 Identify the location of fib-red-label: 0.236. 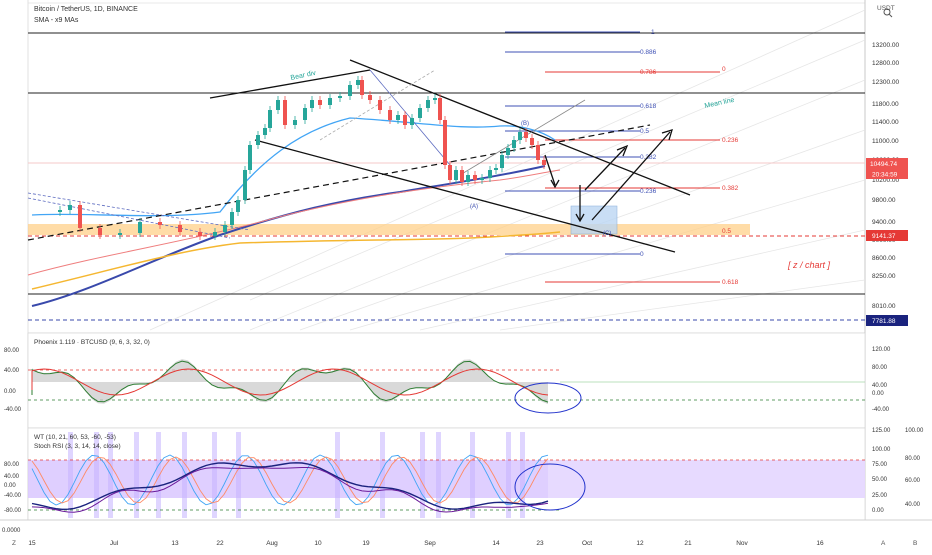
(730, 140).